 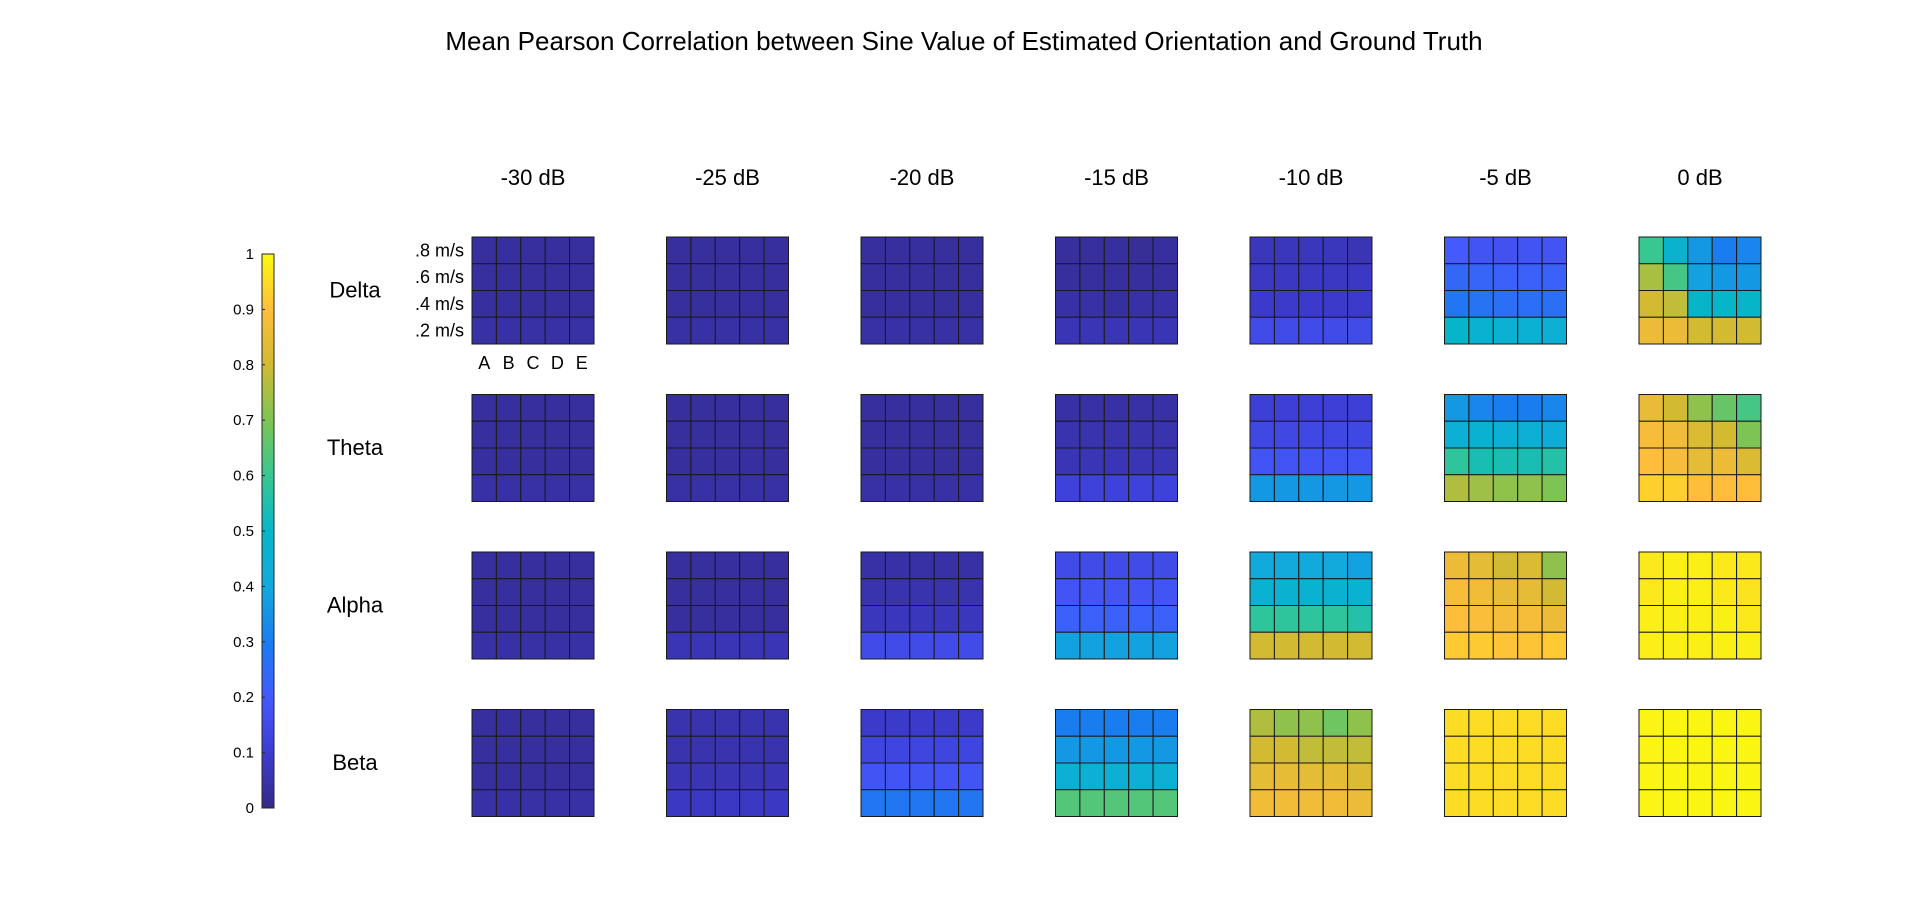 What do you see at coordinates (355, 447) in the screenshot?
I see `row-label: Theta` at bounding box center [355, 447].